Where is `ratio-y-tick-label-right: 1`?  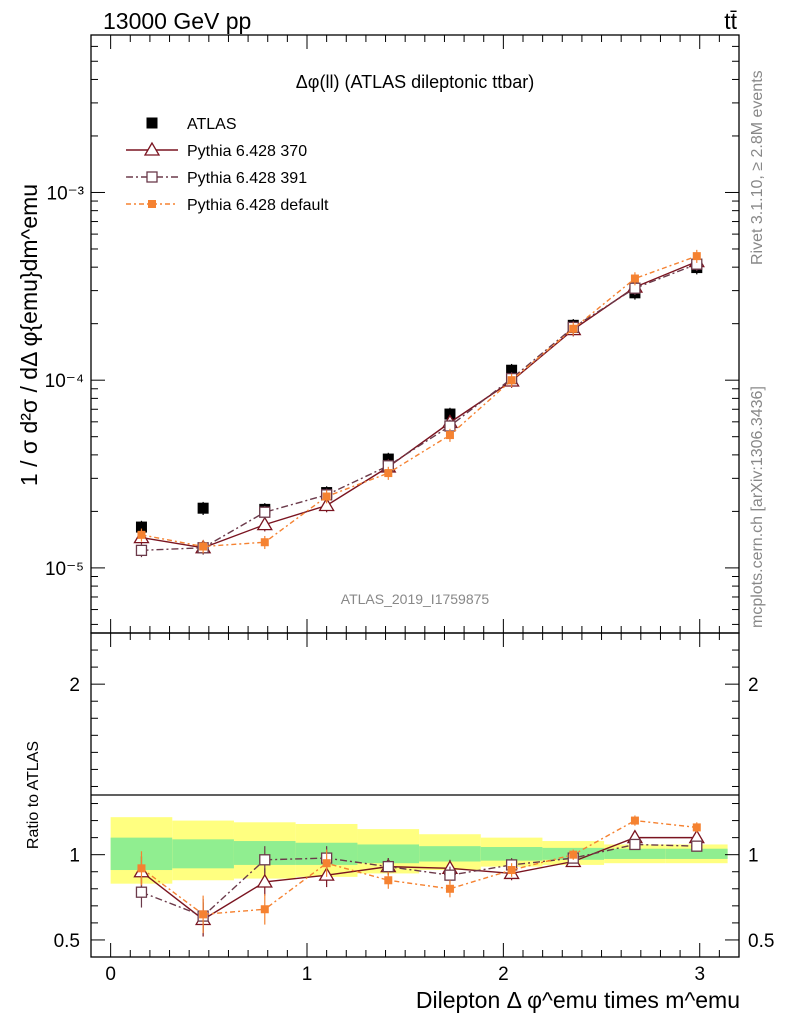 ratio-y-tick-label-right: 1 is located at coordinates (753, 856).